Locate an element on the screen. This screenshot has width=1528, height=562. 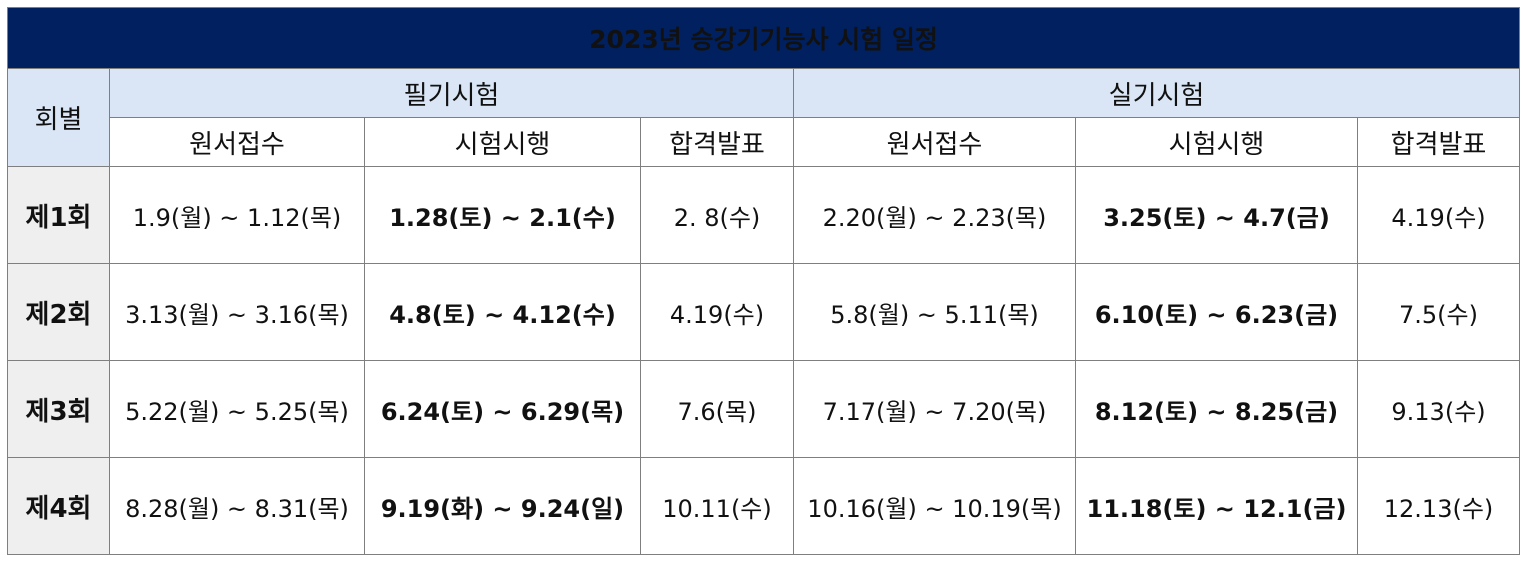
practical-result-cell: 9.13(수) is located at coordinates (1438, 409).